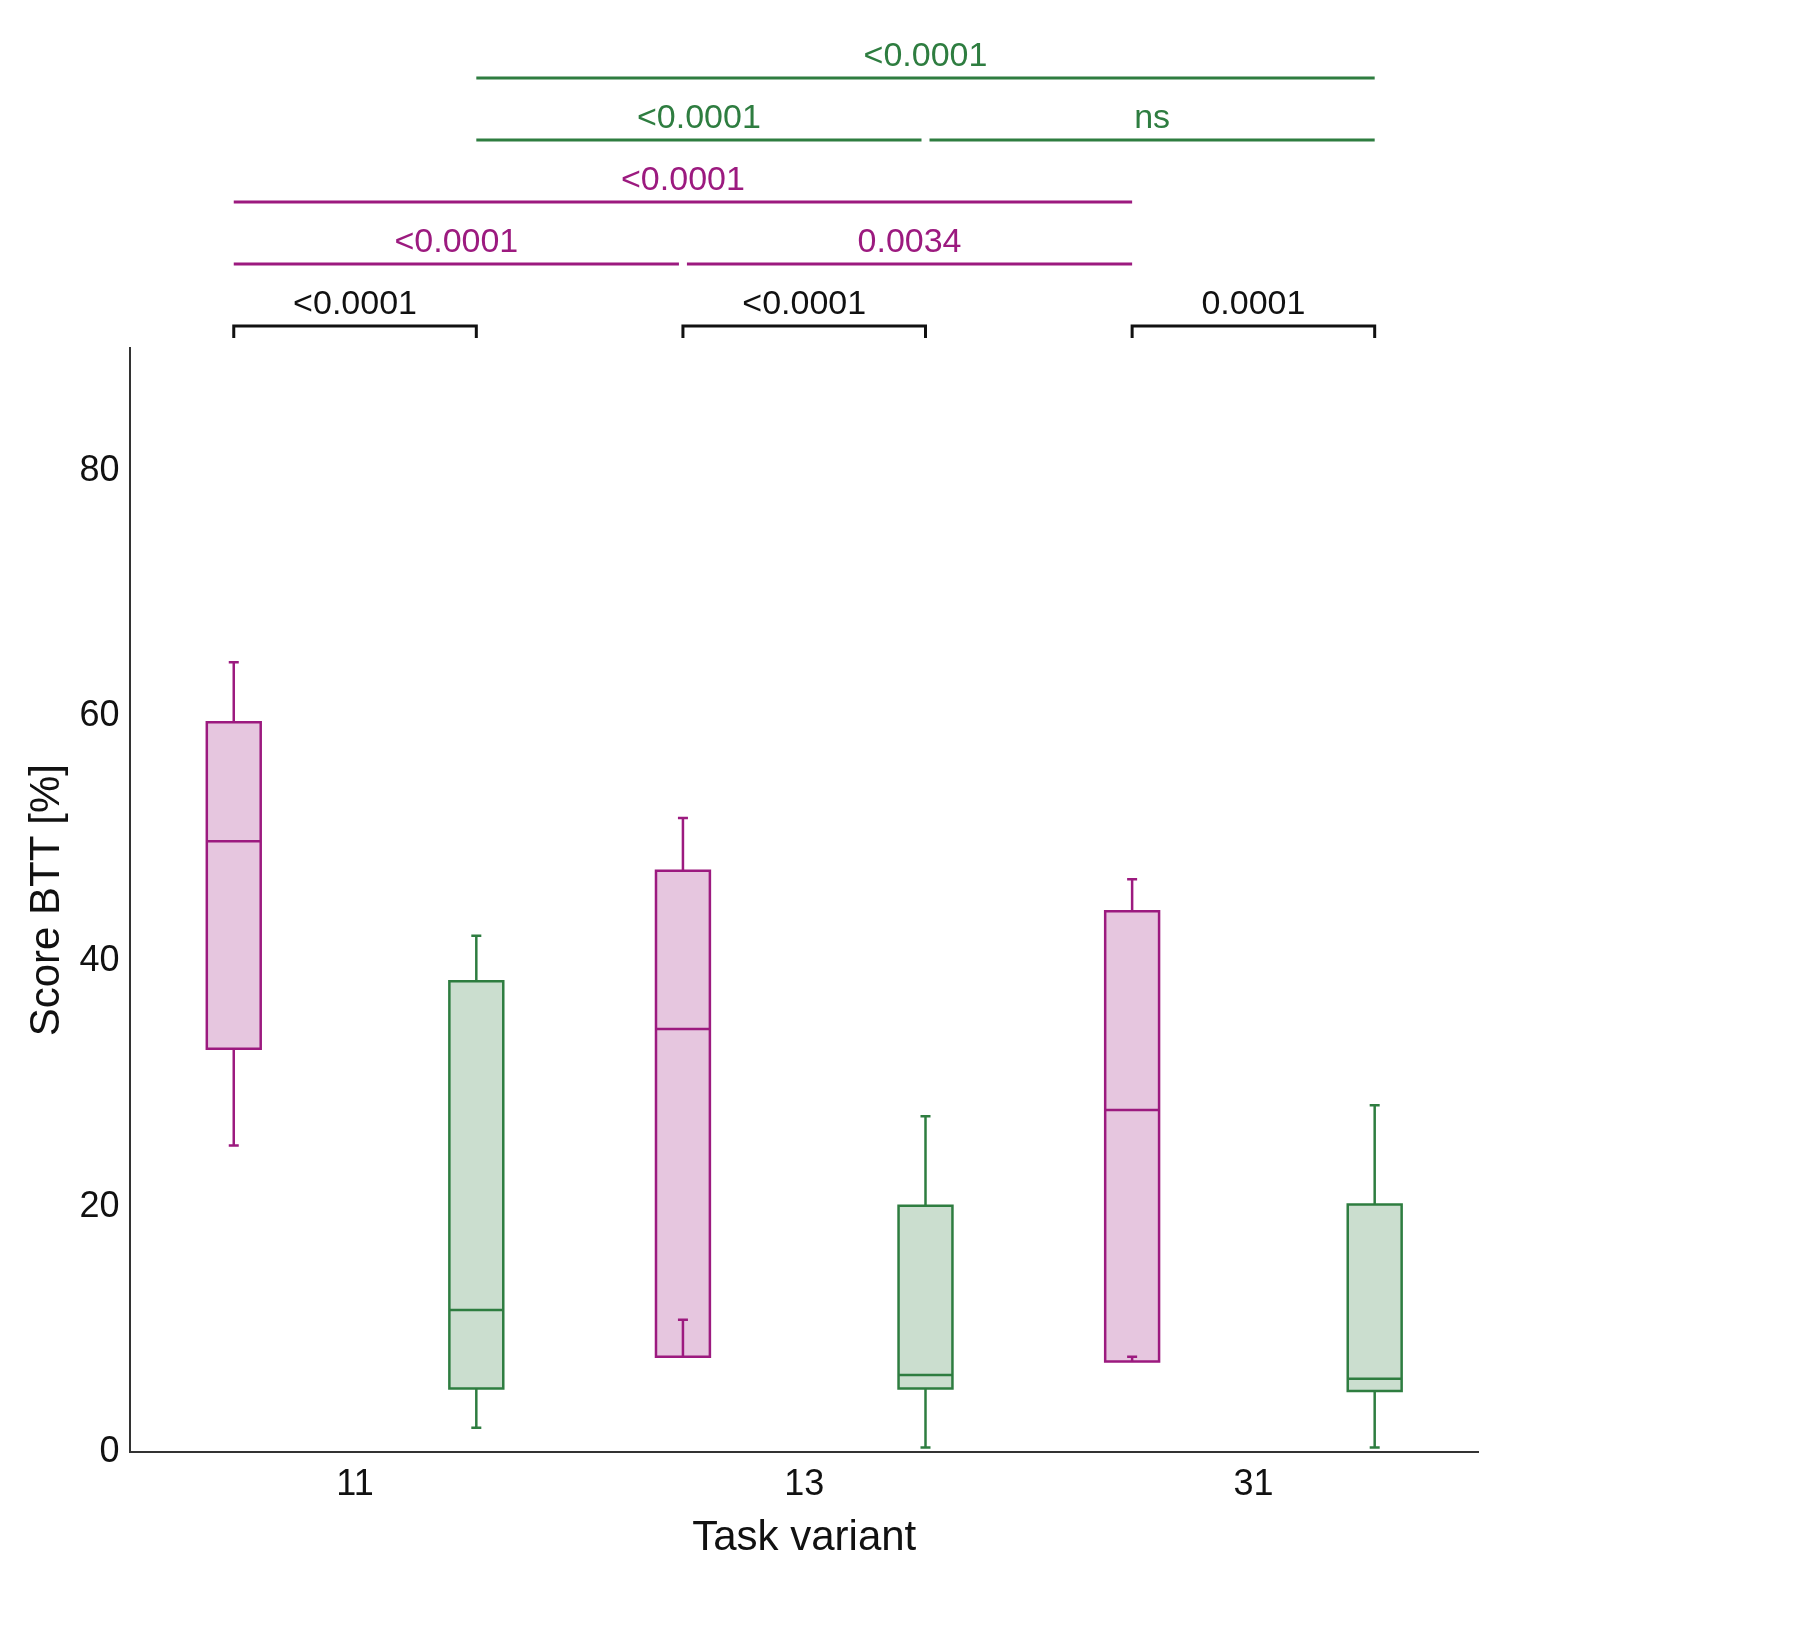 The width and height of the screenshot is (1805, 1627). I want to click on text: 0.0034, so click(909, 240).